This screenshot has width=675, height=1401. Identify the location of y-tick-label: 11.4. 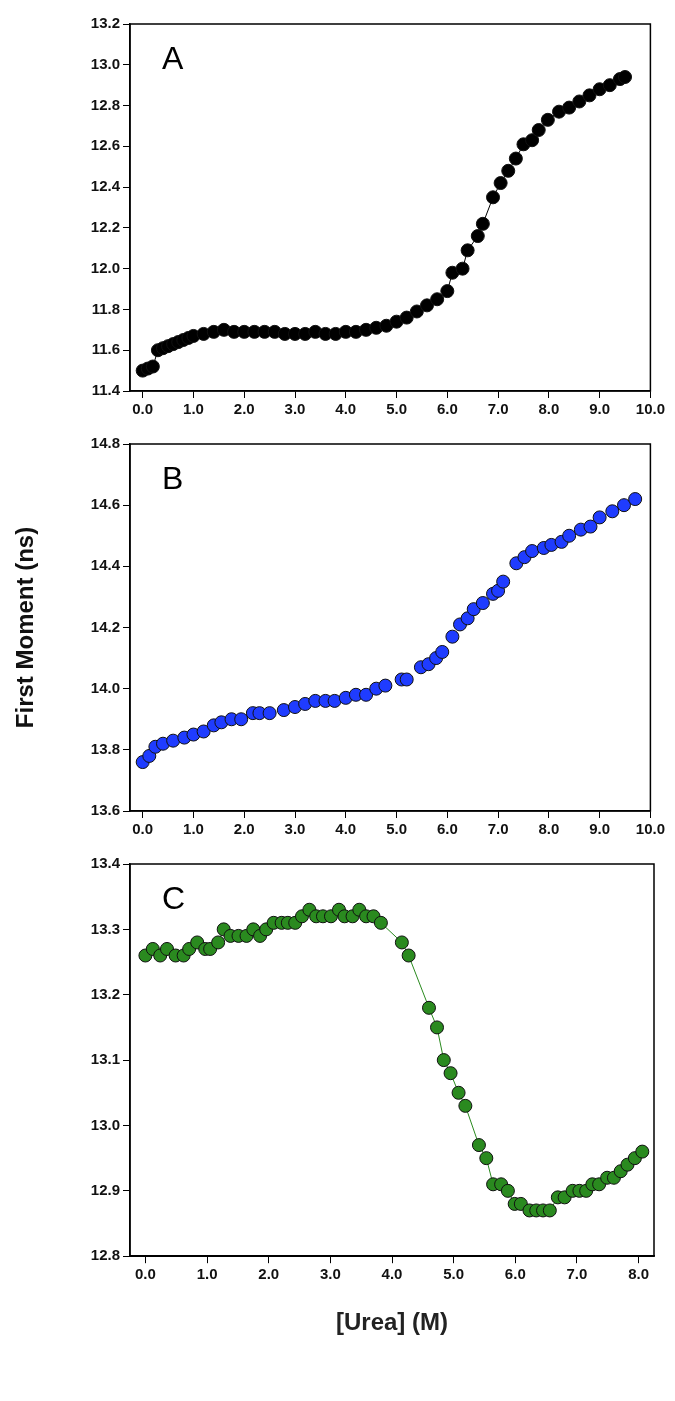
(106, 390).